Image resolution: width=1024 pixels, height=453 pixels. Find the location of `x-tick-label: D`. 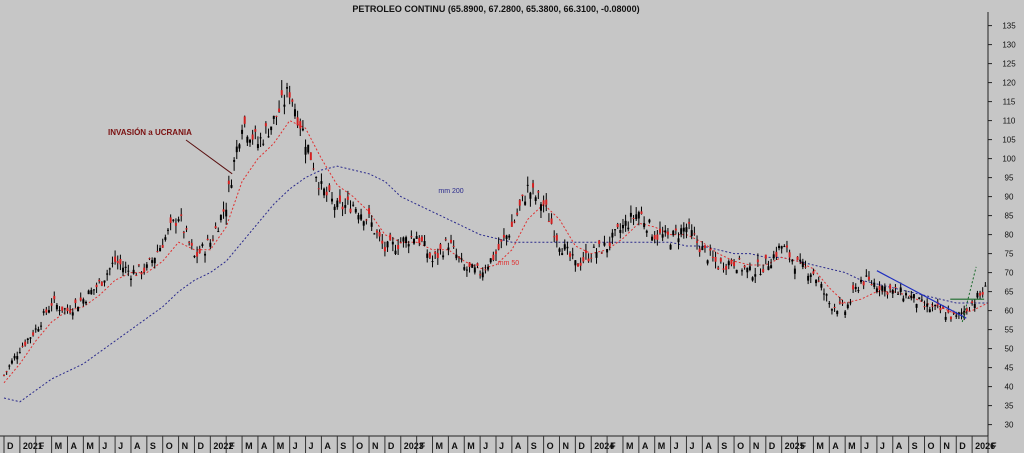

x-tick-label: D is located at coordinates (200, 446).